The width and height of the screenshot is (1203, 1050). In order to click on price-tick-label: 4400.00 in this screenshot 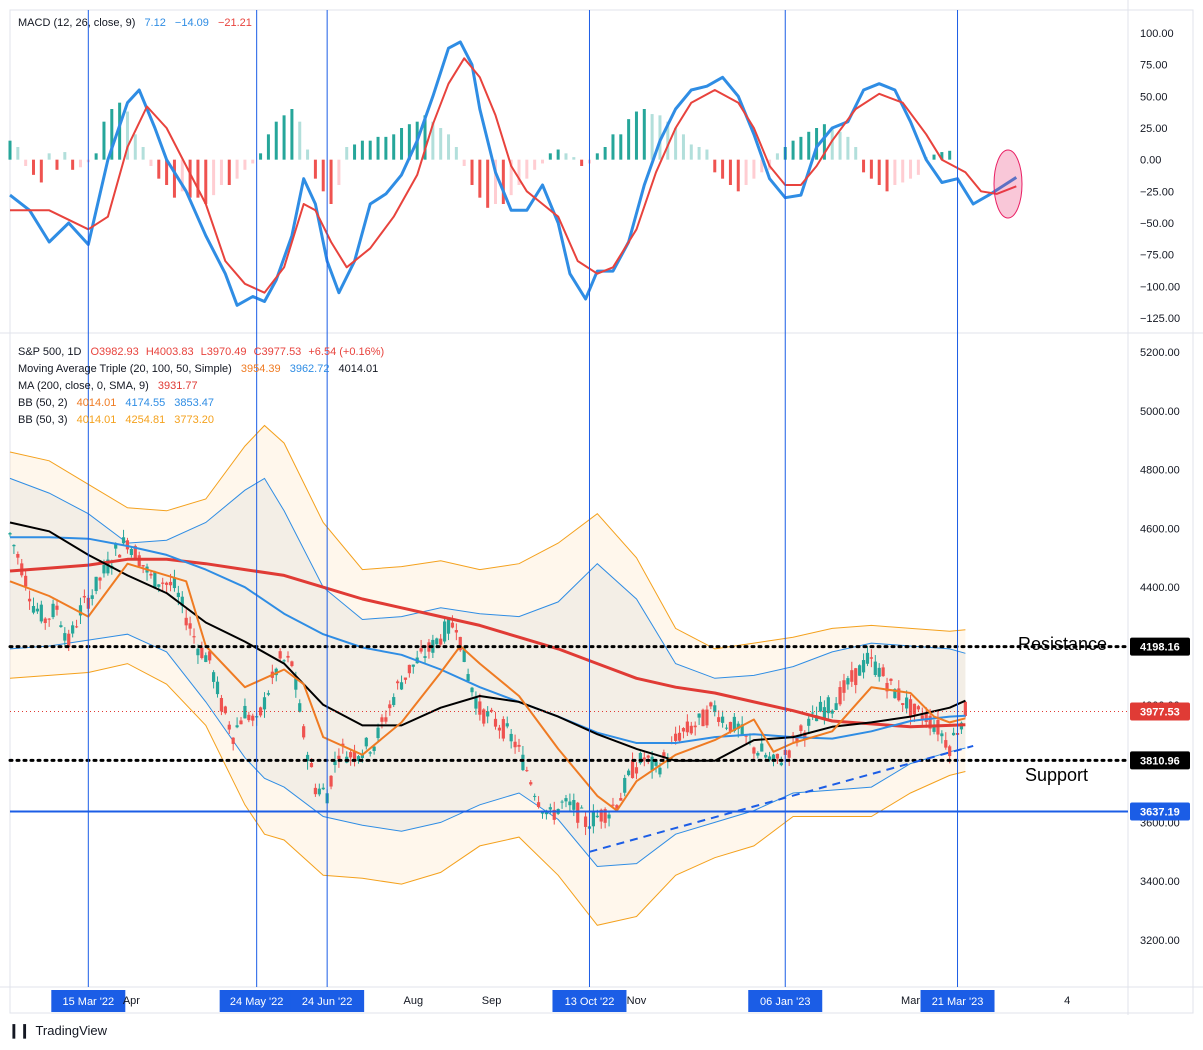, I will do `click(1160, 588)`.